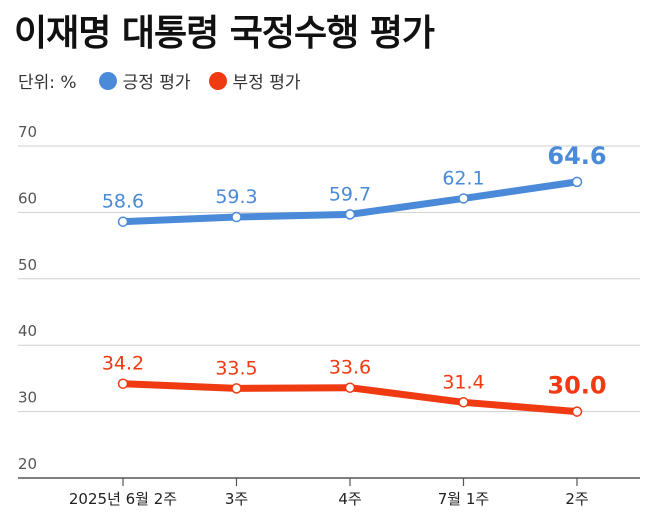 The width and height of the screenshot is (660, 514). I want to click on x-tick-label: 7월 1주, so click(463, 499).